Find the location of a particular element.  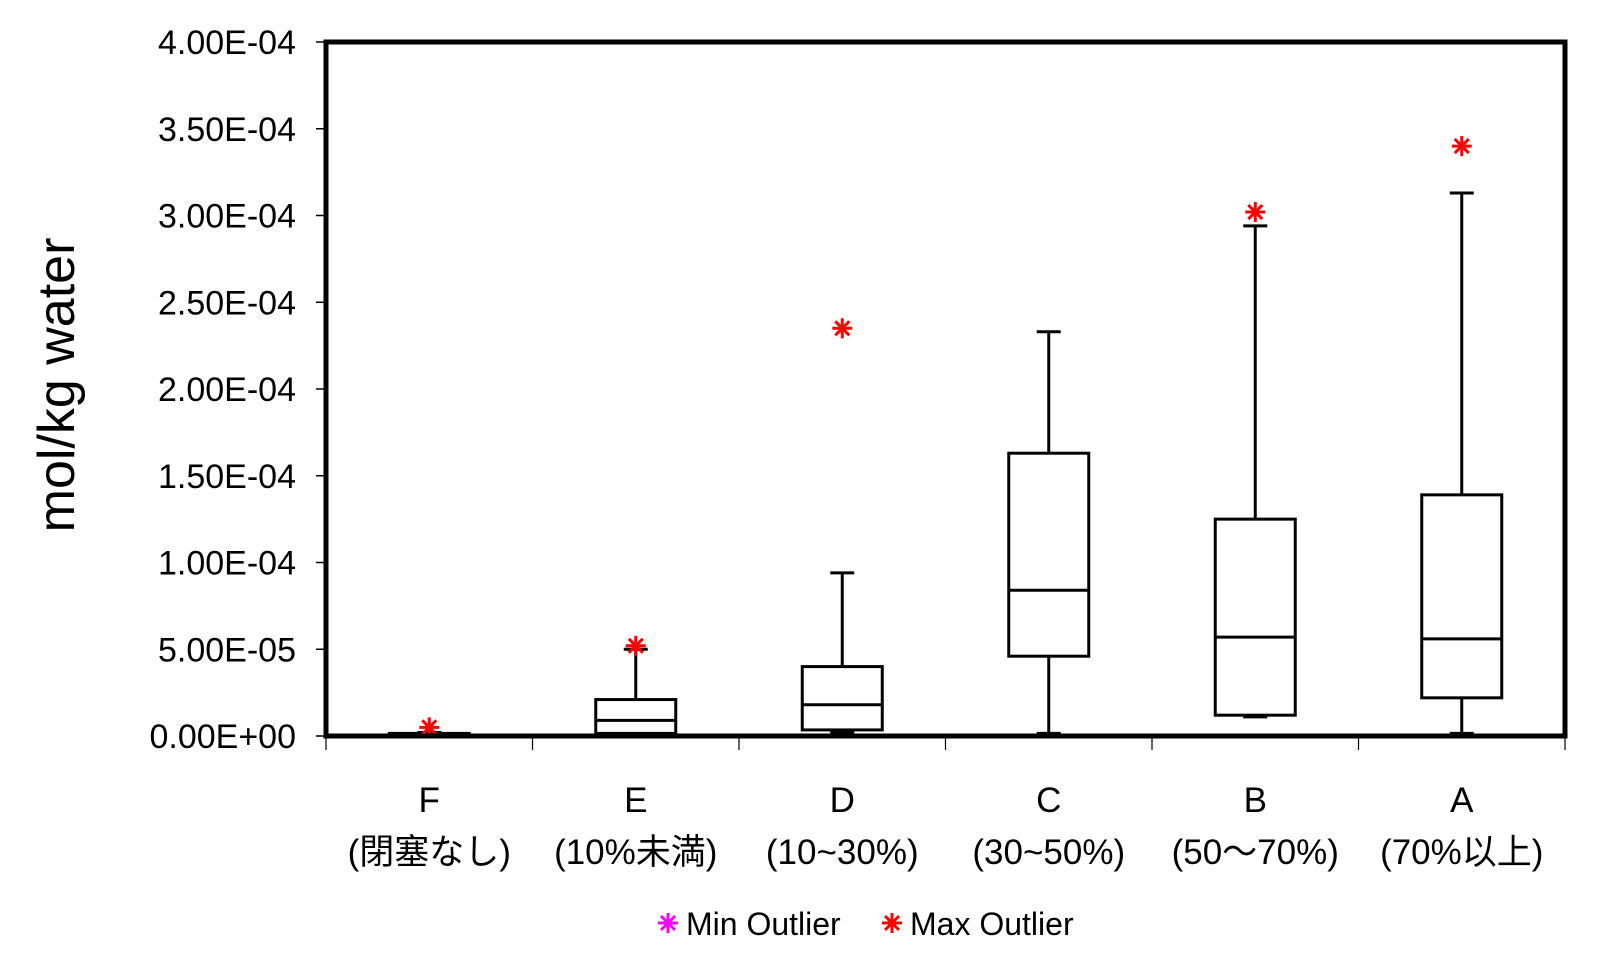

category-code-label: E is located at coordinates (635, 800).